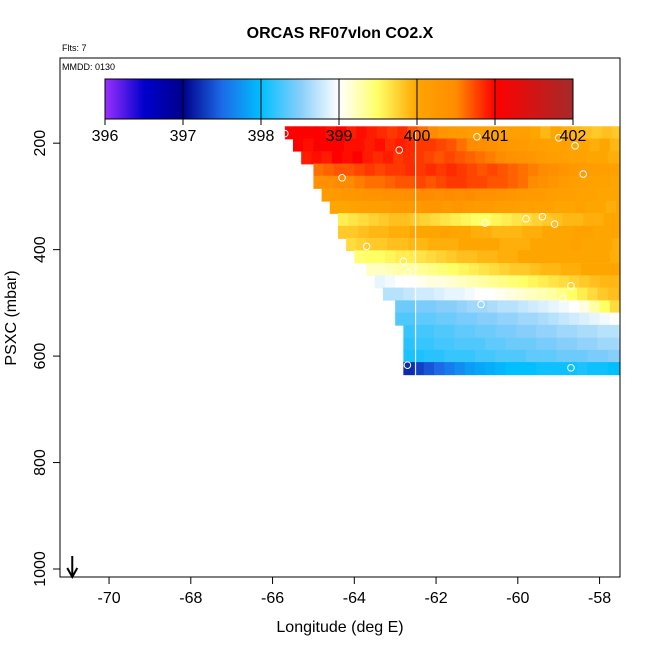 Image resolution: width=650 pixels, height=650 pixels. I want to click on colorbar-tick-label: 397, so click(183, 136).